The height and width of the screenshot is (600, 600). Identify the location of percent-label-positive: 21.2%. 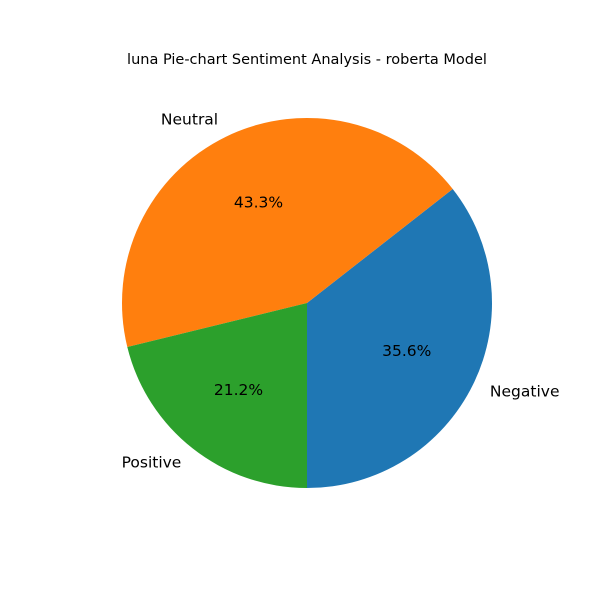
(238, 390).